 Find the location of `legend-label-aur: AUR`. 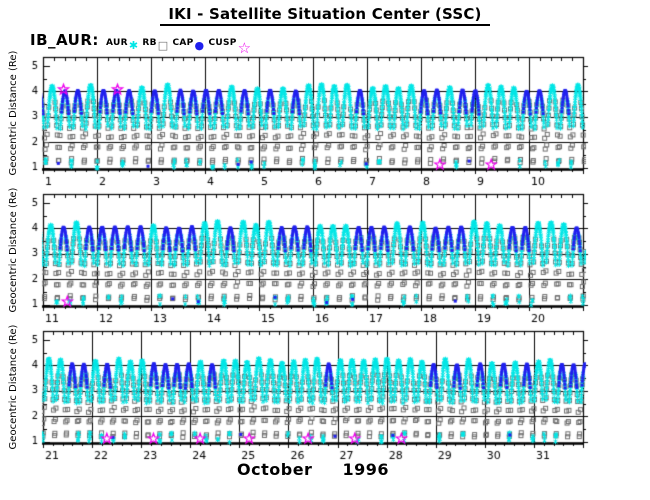

legend-label-aur: AUR is located at coordinates (117, 43).